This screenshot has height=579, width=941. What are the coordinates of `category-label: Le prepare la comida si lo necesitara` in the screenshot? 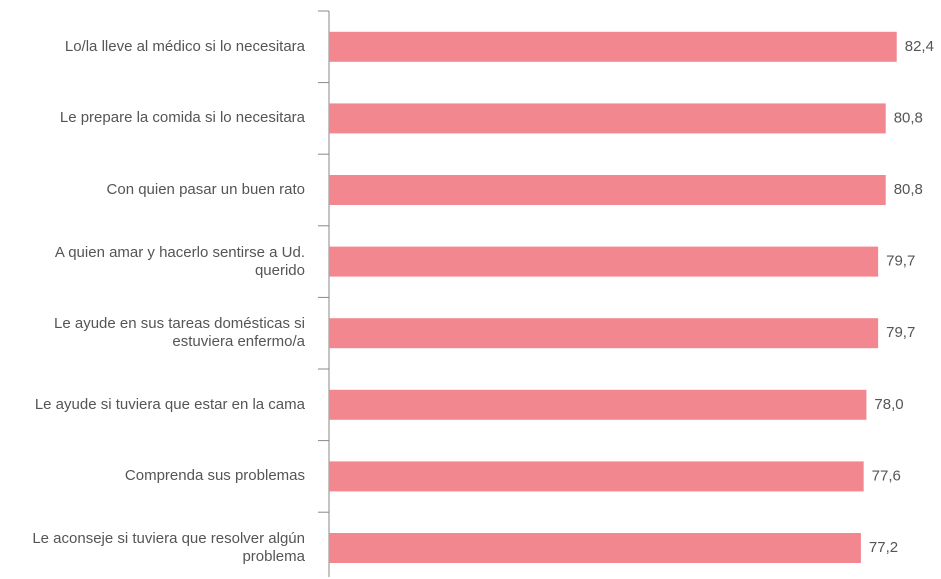 It's located at (182, 118).